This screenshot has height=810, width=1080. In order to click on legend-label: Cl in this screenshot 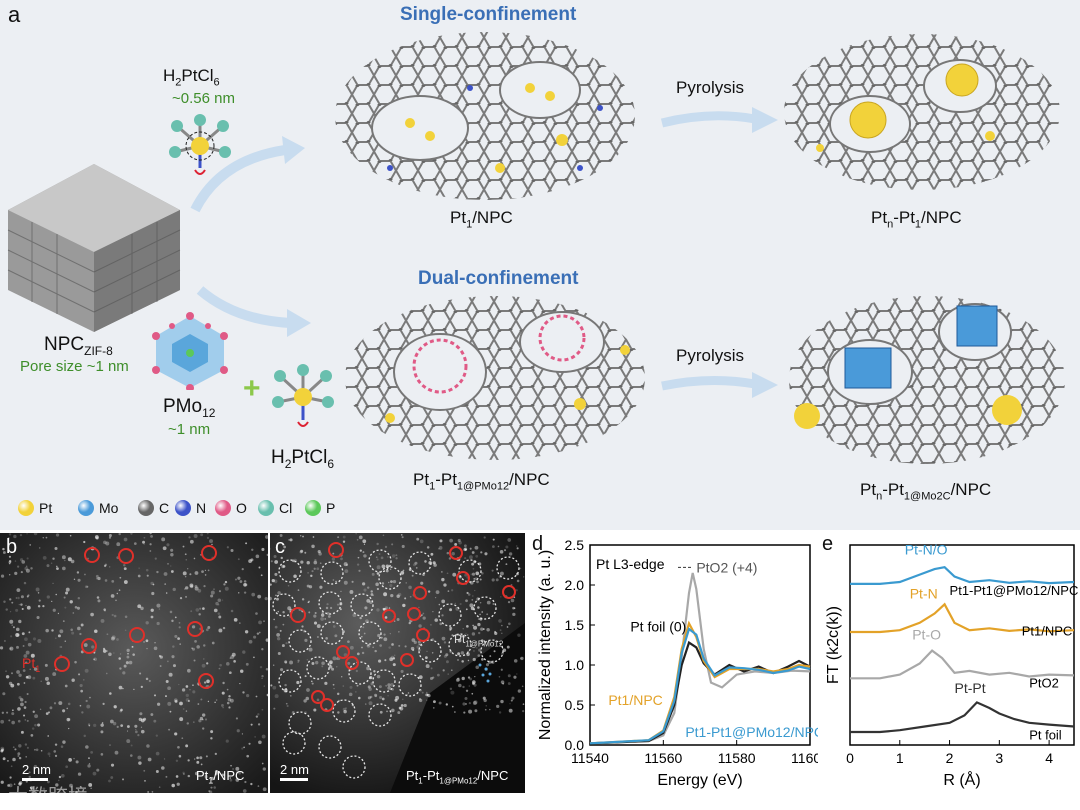, I will do `click(286, 508)`.